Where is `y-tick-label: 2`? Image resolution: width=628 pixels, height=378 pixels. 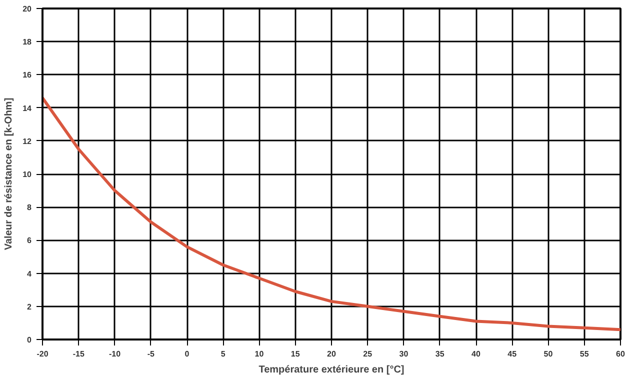 y-tick-label: 2 is located at coordinates (29, 307).